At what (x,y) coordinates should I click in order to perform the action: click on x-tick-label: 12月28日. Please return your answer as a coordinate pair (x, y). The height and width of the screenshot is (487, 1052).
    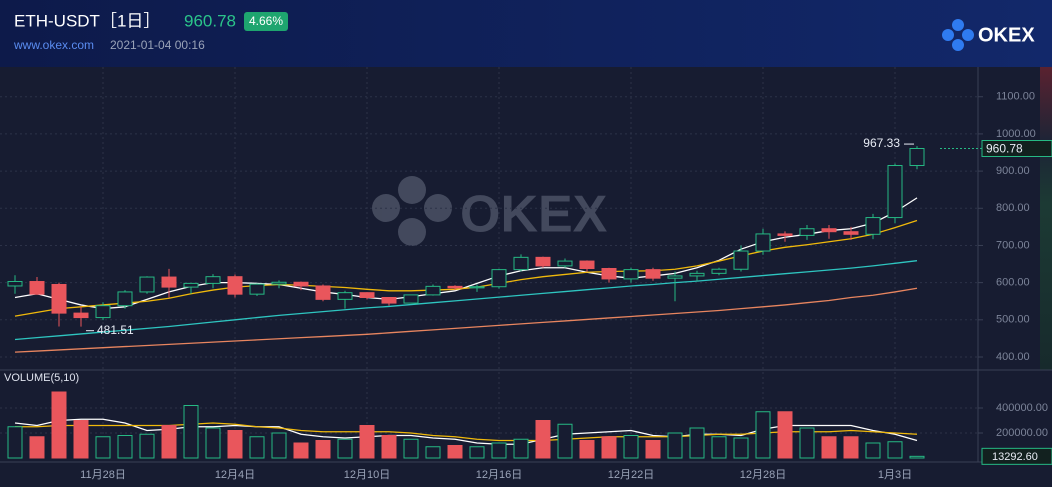
    Looking at the image, I should click on (763, 475).